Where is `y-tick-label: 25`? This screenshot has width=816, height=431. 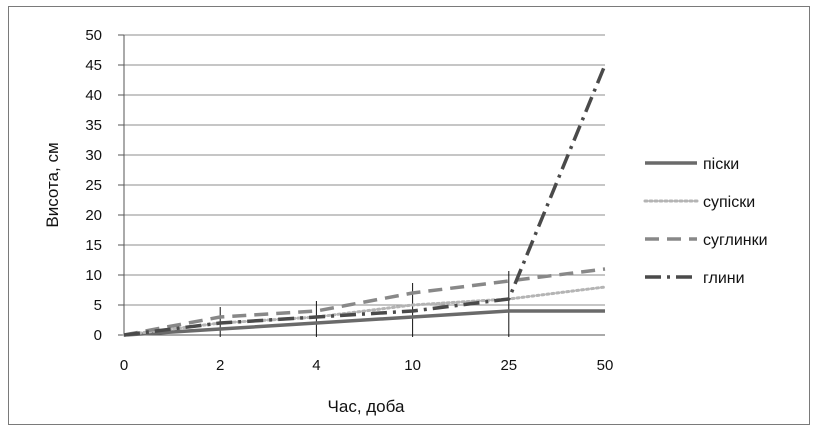
y-tick-label: 25 is located at coordinates (93, 185).